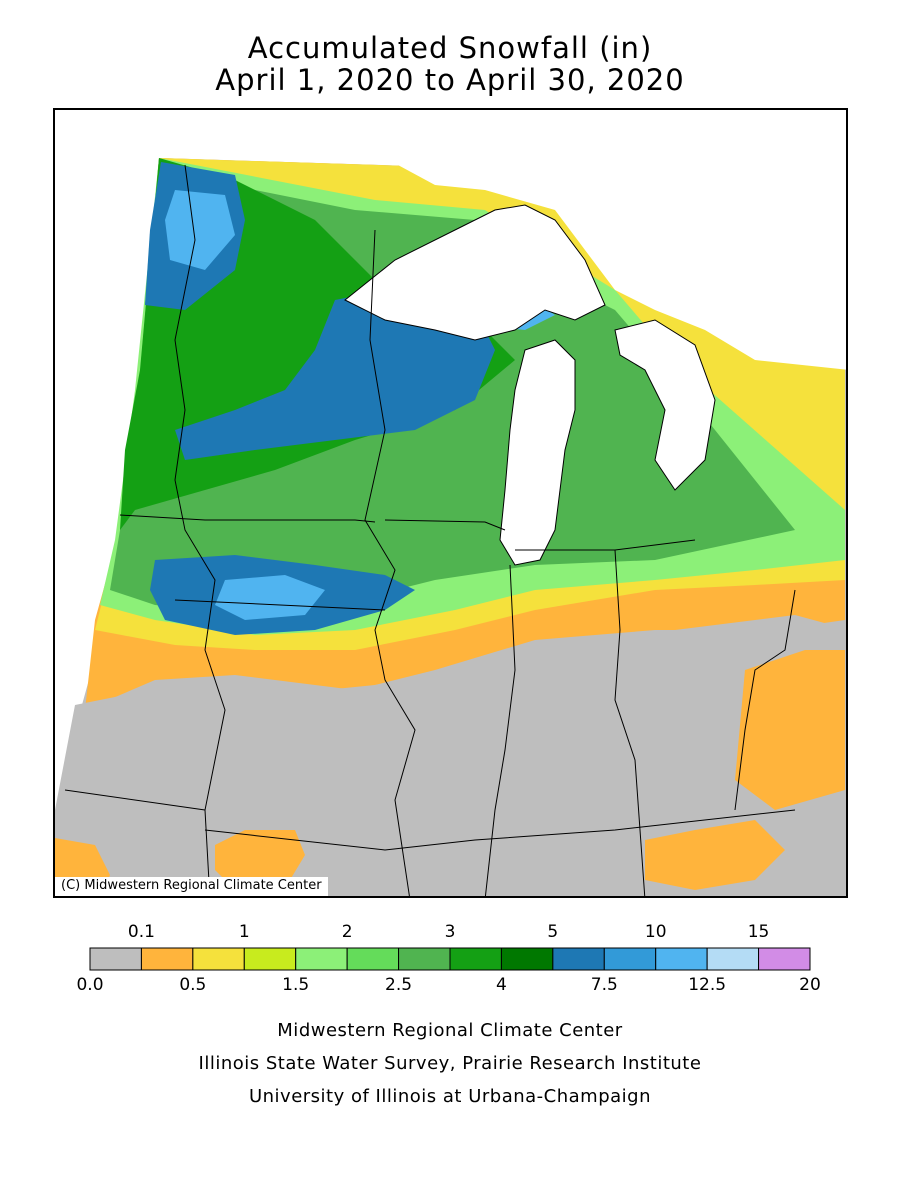 This screenshot has width=900, height=1200. I want to click on legend-bottom-label: 7.5, so click(604, 985).